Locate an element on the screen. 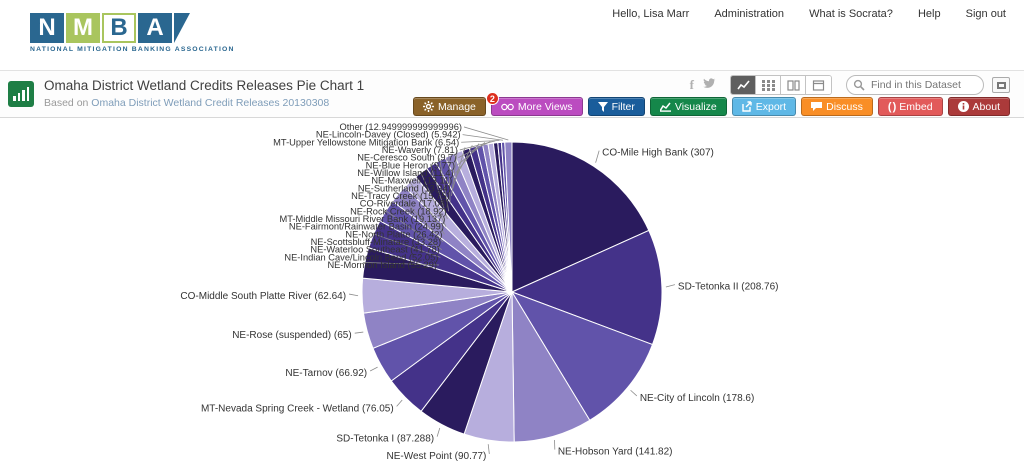 The image size is (1024, 466). view-toggle-page is located at coordinates (818, 85).